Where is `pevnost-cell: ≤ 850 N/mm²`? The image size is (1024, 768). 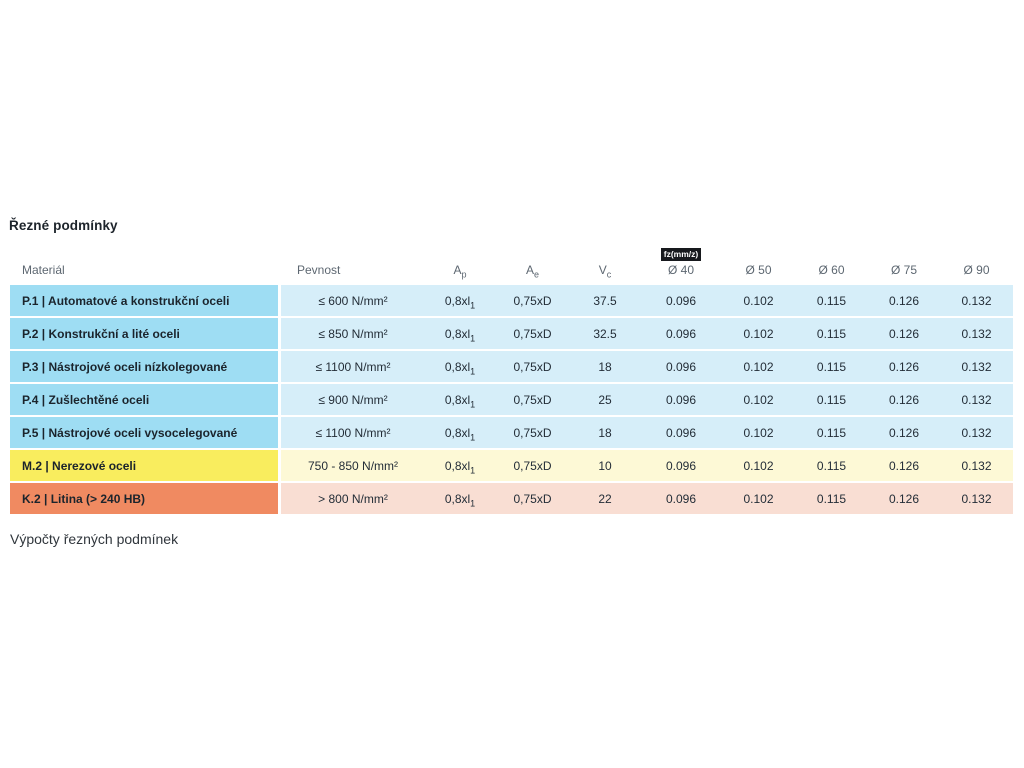
pevnost-cell: ≤ 850 N/mm² is located at coordinates (353, 333).